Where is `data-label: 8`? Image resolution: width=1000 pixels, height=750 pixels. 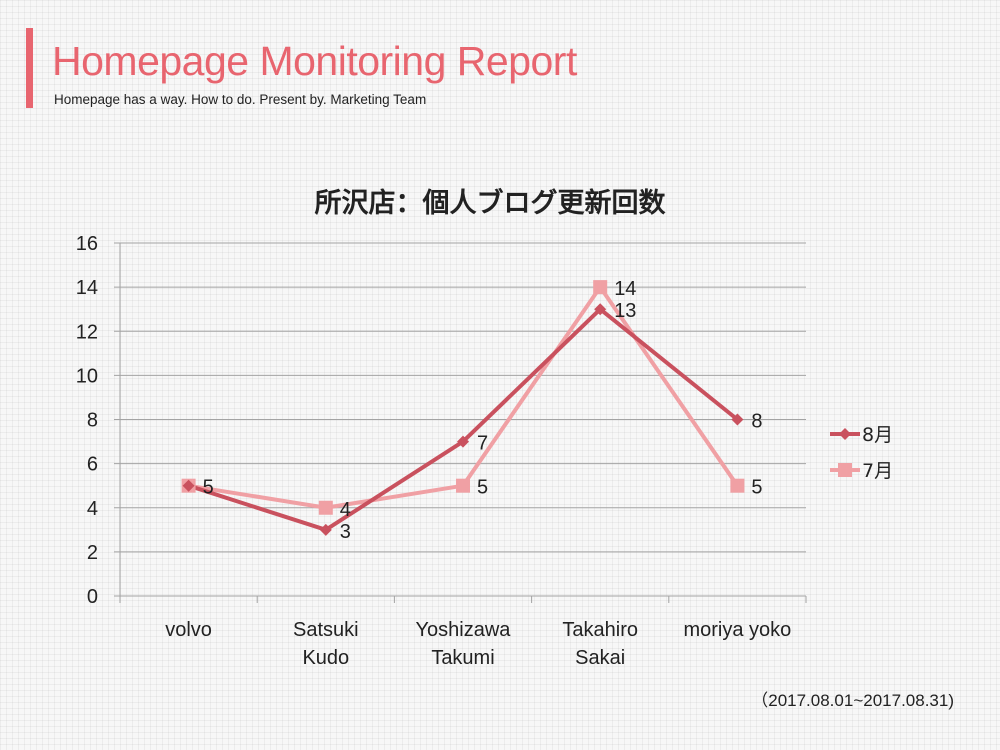 data-label: 8 is located at coordinates (756, 422).